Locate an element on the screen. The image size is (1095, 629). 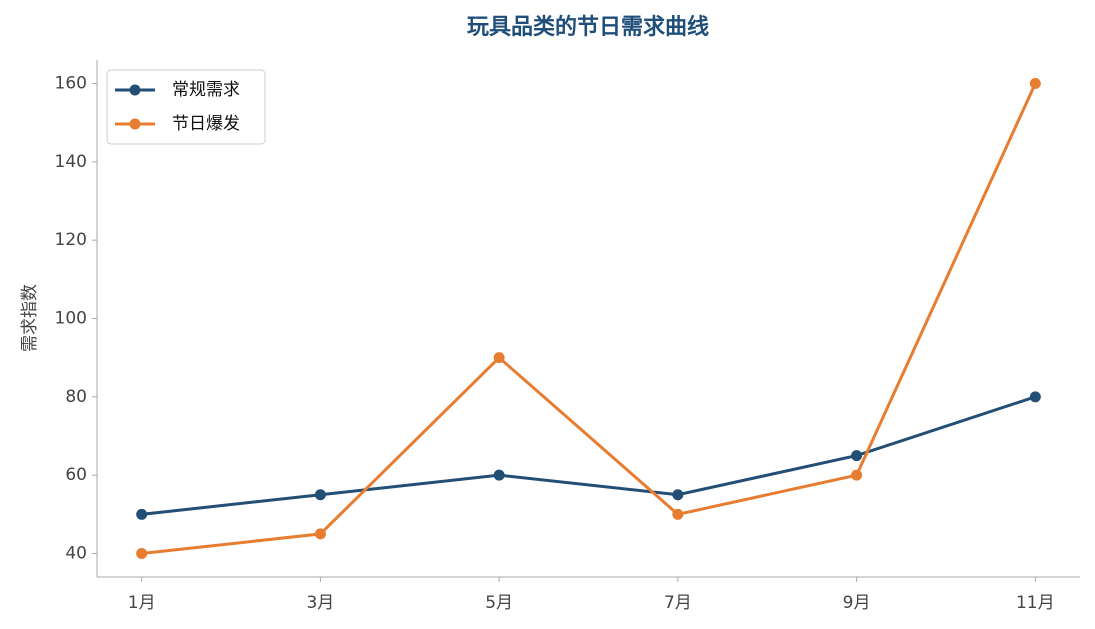
x-tick-label: 1月 is located at coordinates (142, 603).